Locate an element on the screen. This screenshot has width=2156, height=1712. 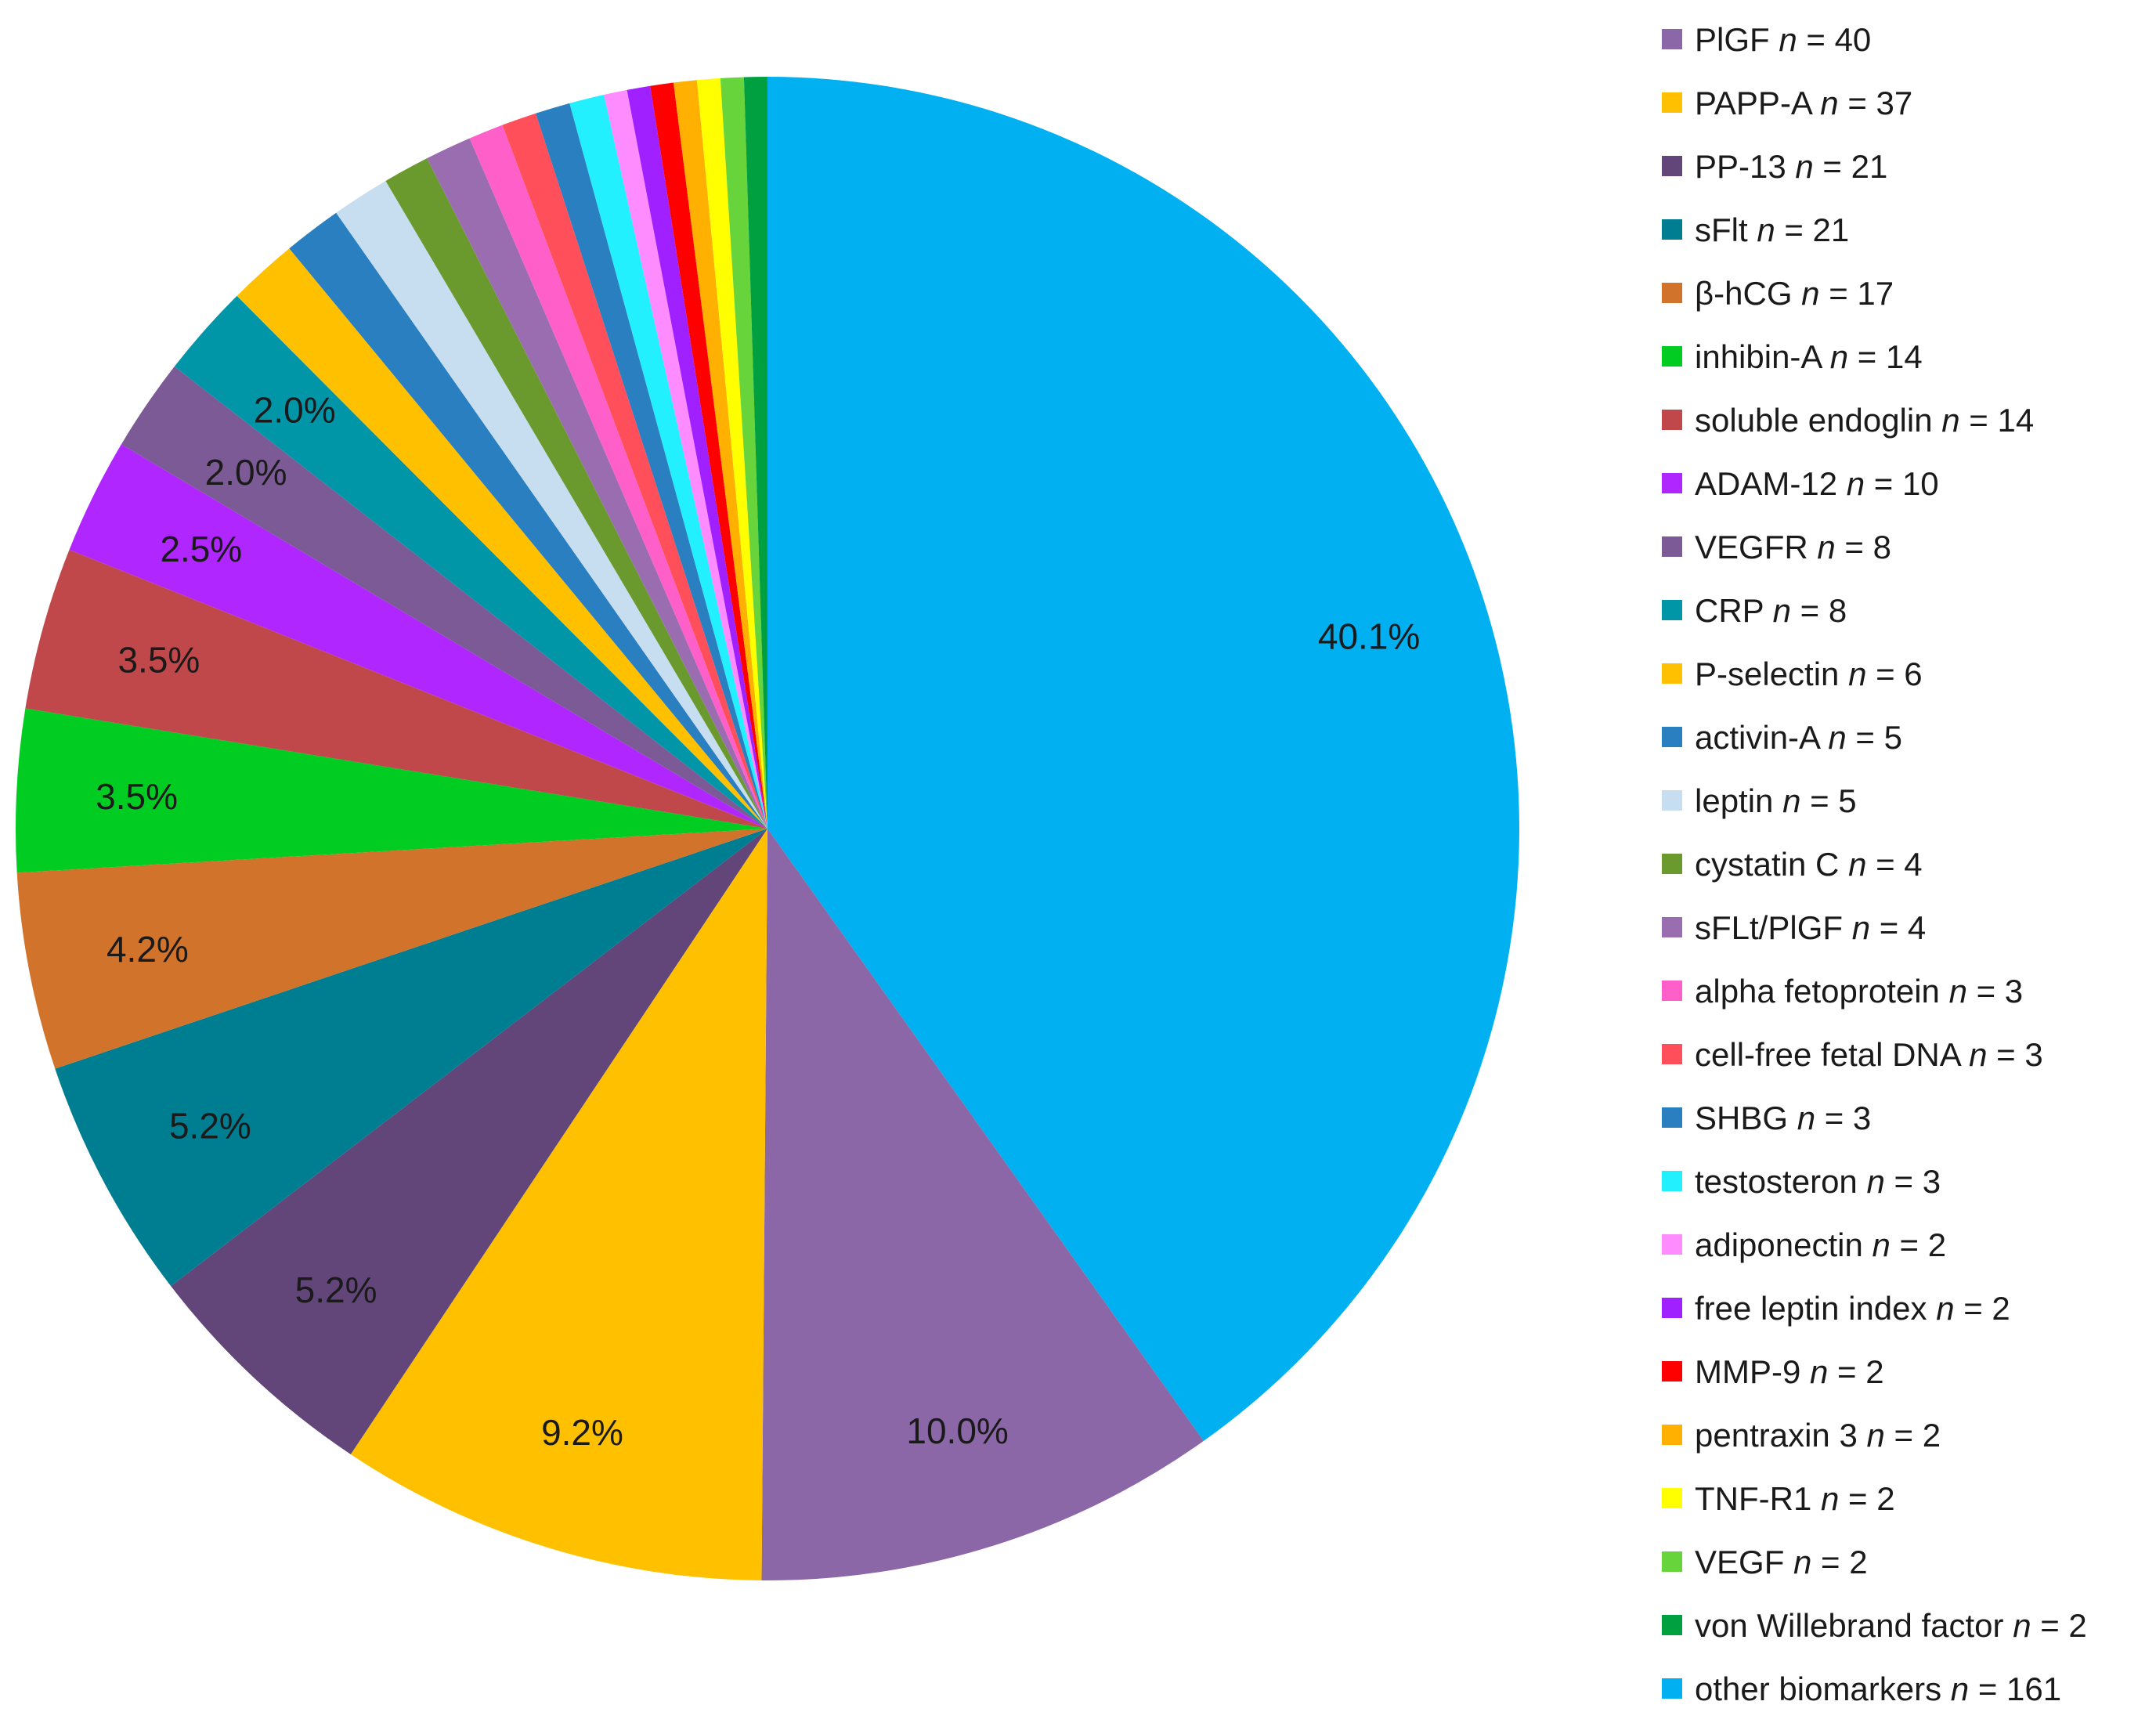
legend-label-p-selectin: P-selectin n = 6 is located at coordinates (1809, 674).